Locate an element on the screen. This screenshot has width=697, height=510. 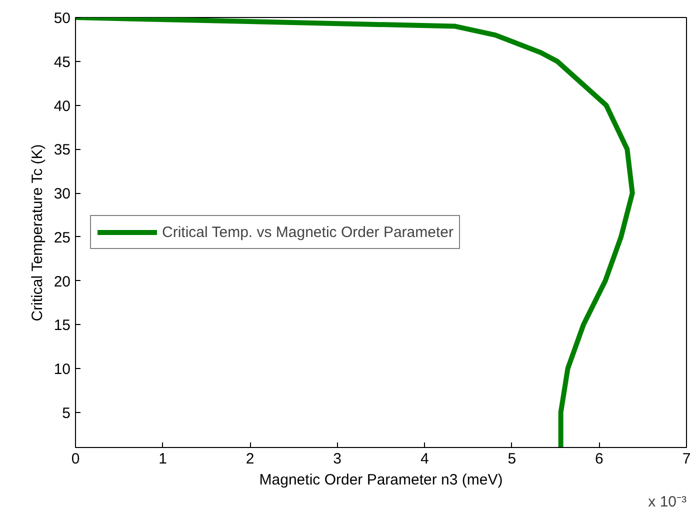
y-tick-label: 10 is located at coordinates (62, 369).